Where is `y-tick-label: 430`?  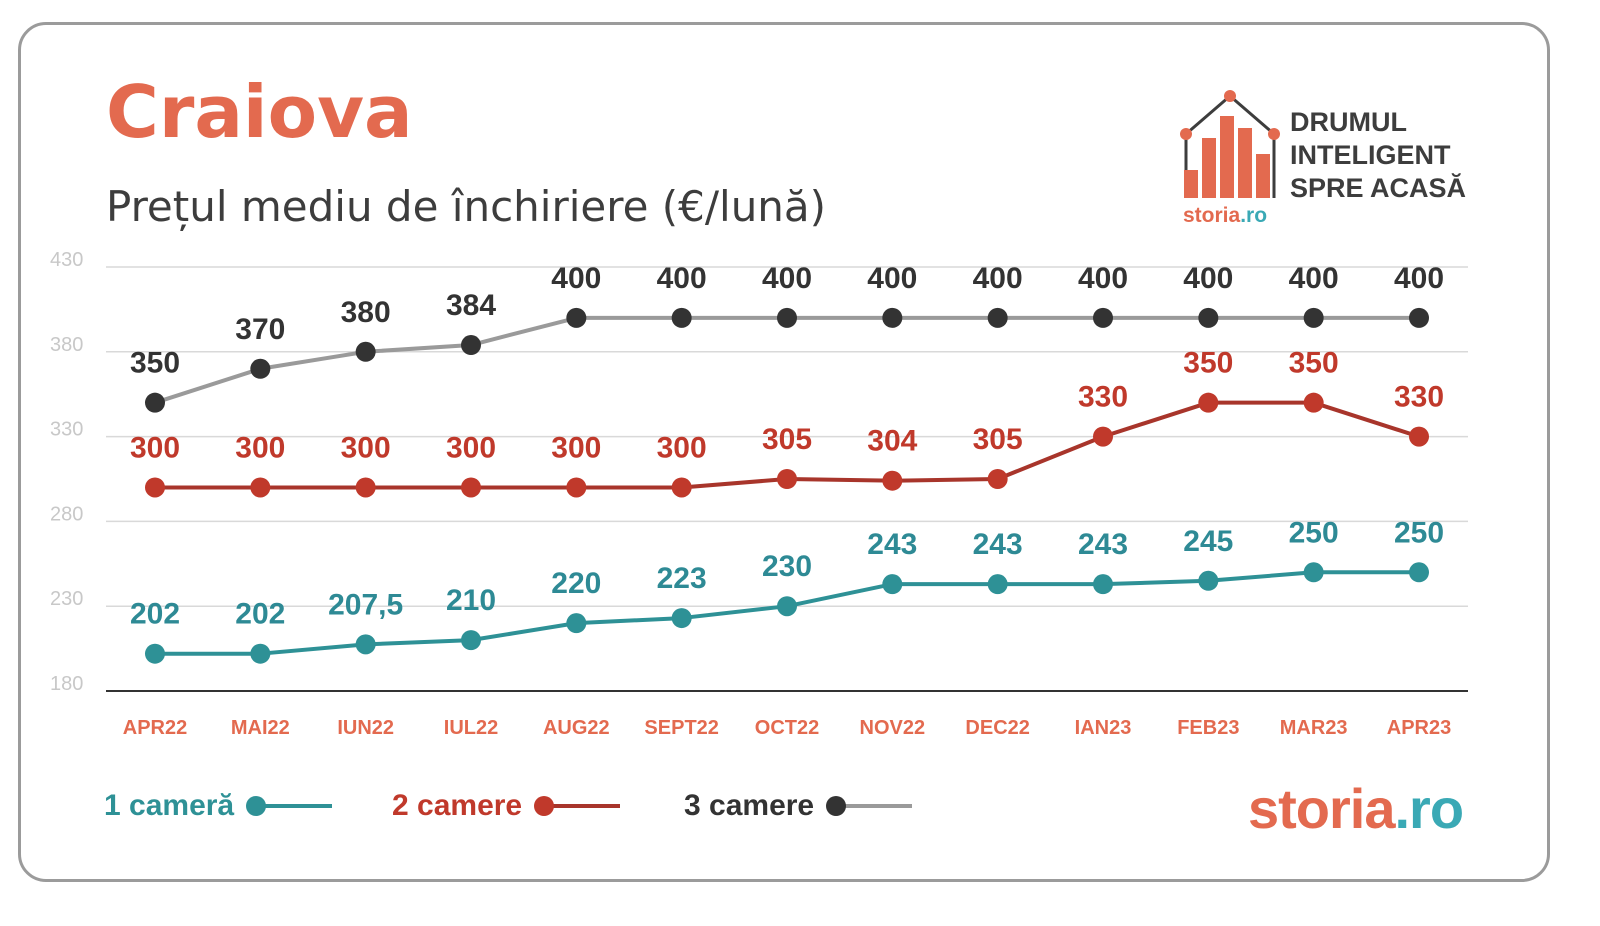
y-tick-label: 430 is located at coordinates (66, 260).